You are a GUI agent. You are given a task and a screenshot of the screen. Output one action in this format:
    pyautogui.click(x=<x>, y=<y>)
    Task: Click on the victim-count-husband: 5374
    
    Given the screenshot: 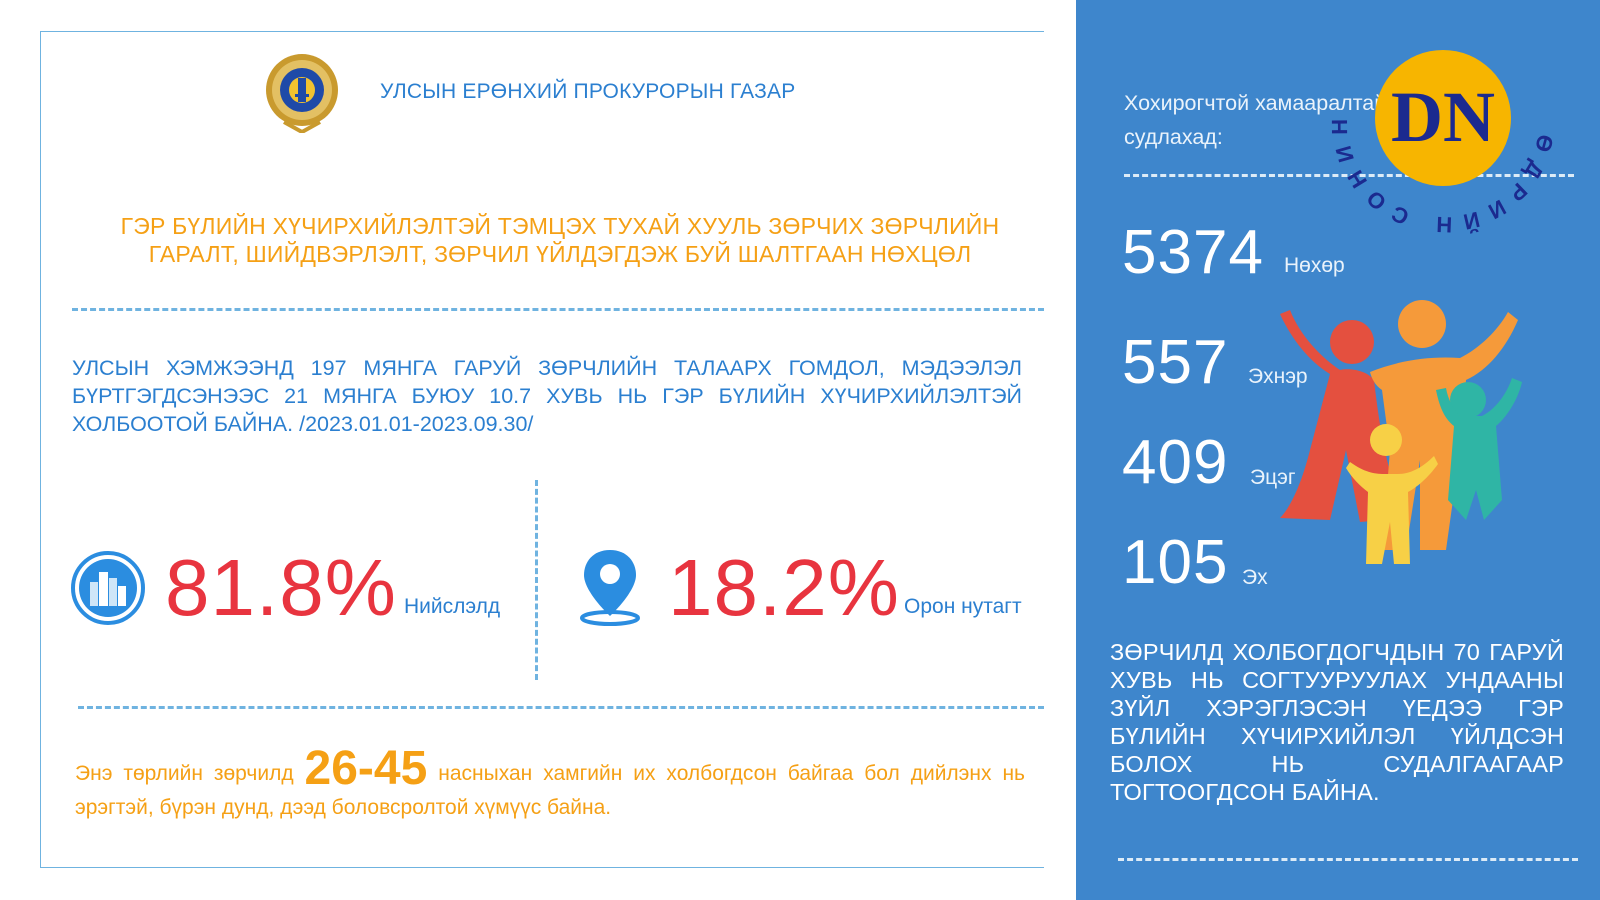 What is the action you would take?
    pyautogui.click(x=1193, y=252)
    